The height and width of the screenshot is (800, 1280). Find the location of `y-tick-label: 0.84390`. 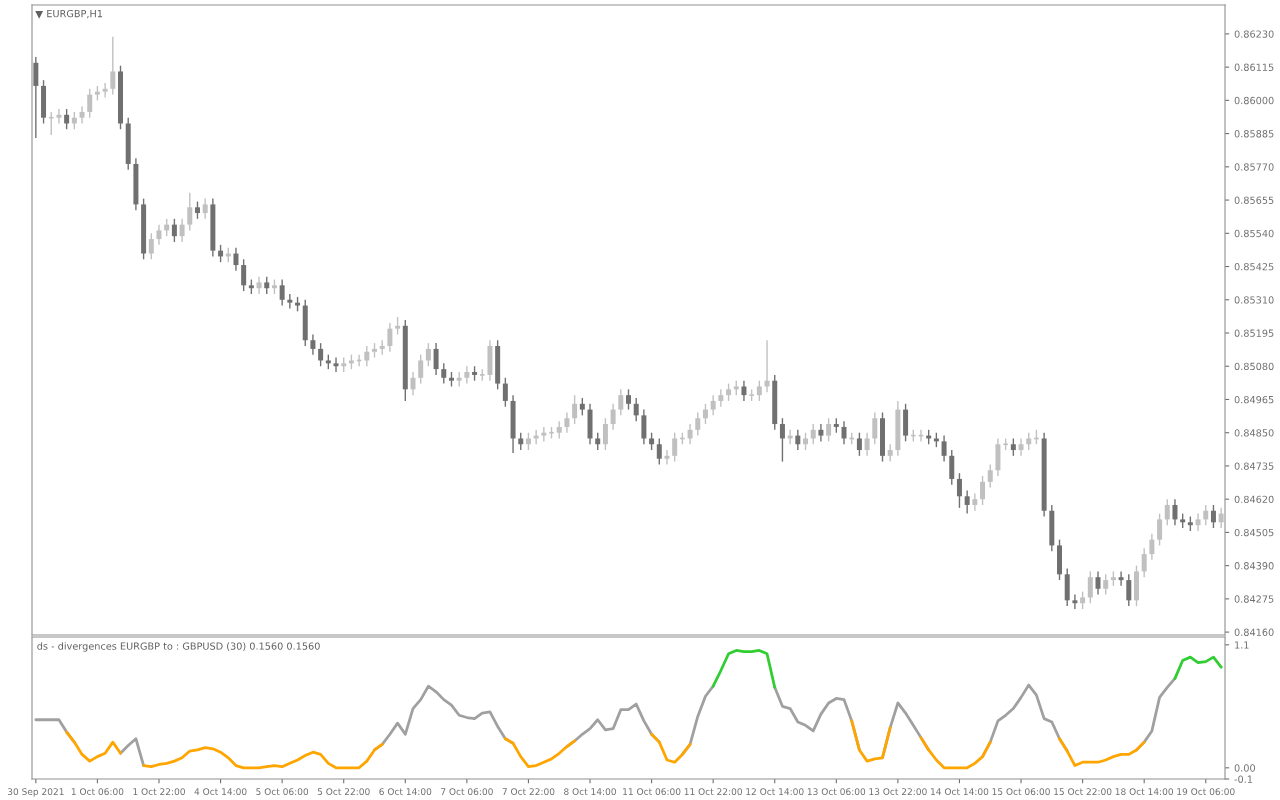

y-tick-label: 0.84390 is located at coordinates (1254, 566).